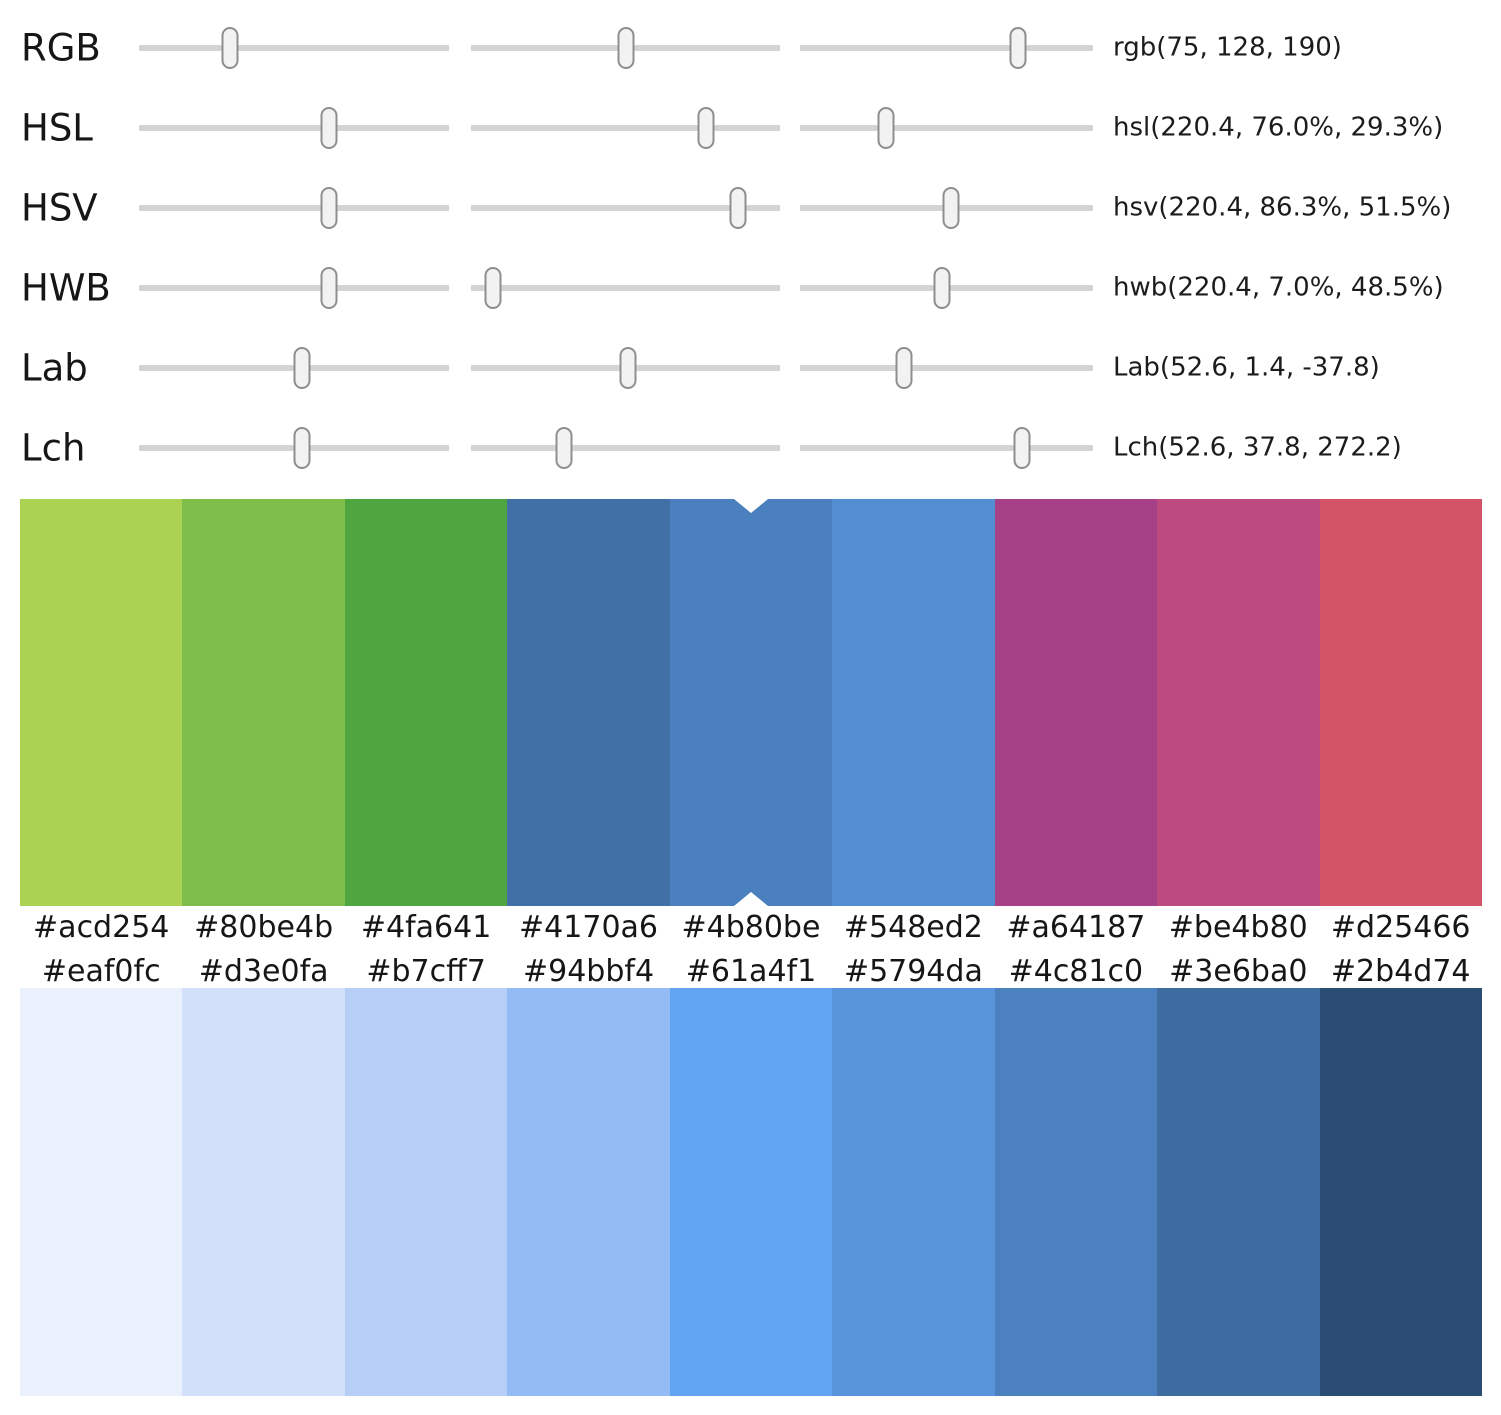  I want to click on slider-row-hsl: HSL hsl(220.4, 76.0%, 29.3%), so click(750, 128).